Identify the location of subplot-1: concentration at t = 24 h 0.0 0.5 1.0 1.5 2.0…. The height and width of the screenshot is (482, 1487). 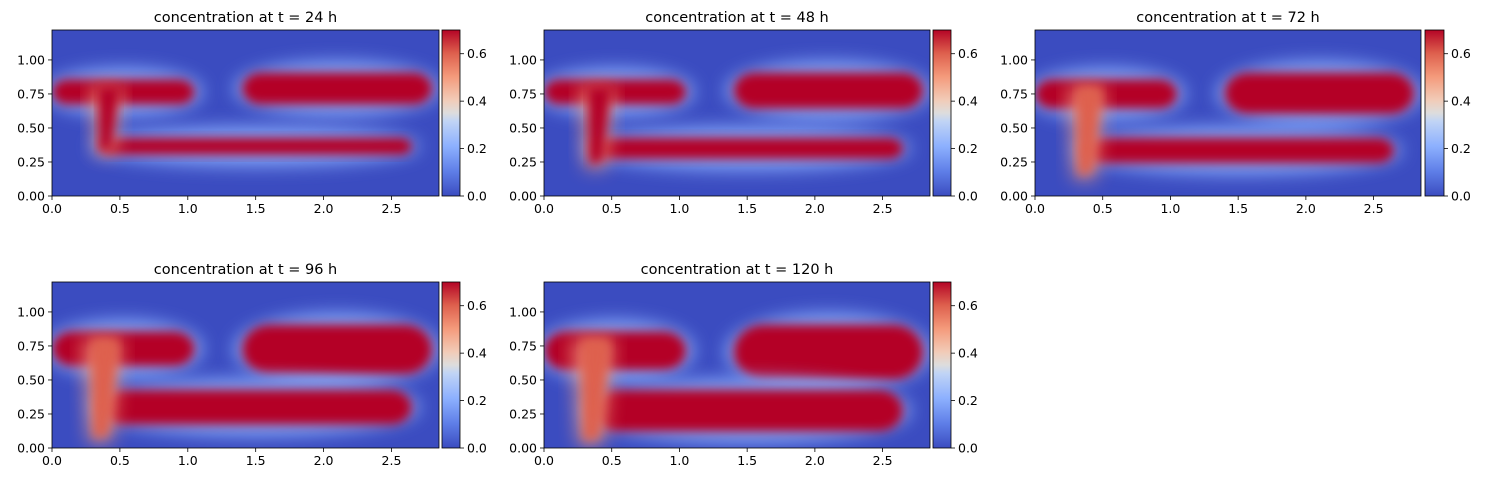
(252, 113).